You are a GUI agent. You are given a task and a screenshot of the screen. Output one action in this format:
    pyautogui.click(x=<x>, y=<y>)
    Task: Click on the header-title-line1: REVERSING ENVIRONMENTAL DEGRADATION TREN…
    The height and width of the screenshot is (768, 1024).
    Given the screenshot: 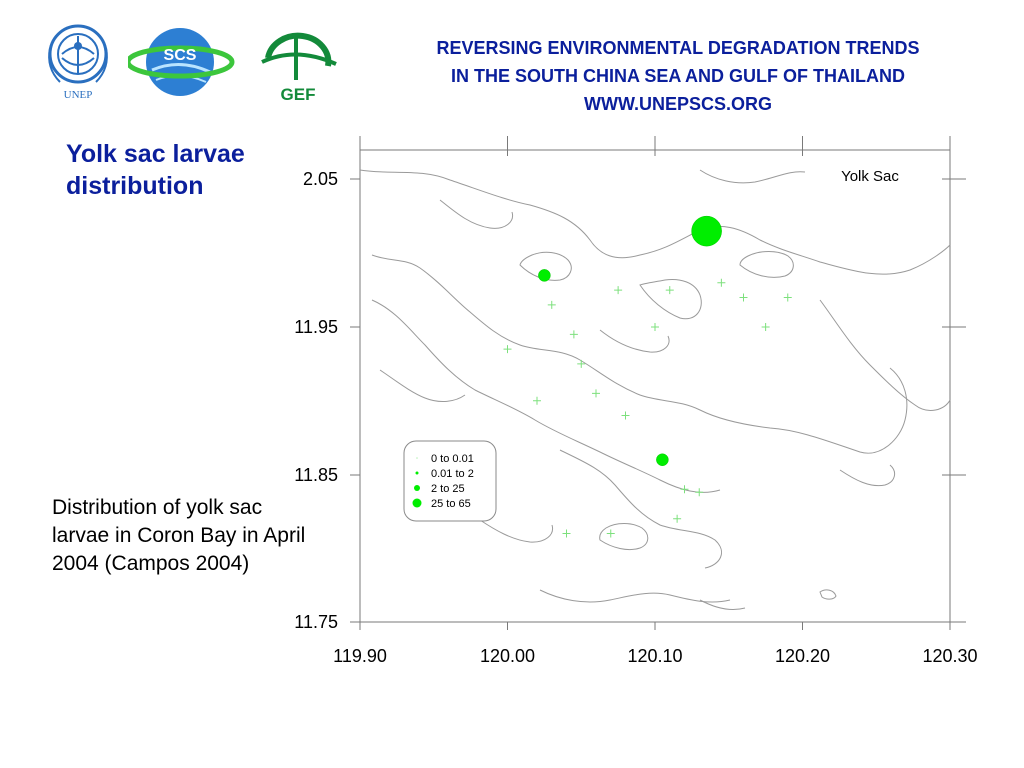 What is the action you would take?
    pyautogui.click(x=678, y=48)
    